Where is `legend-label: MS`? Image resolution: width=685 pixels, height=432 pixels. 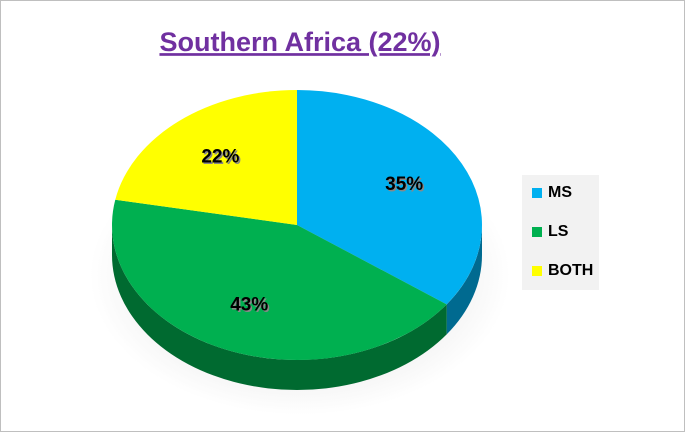
legend-label: MS is located at coordinates (560, 192).